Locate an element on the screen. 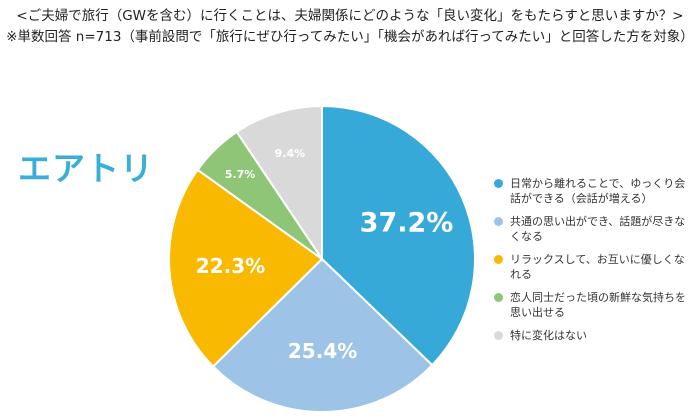 The width and height of the screenshot is (700, 418). legend-item-2: 共通の思い出ができ、話題が尽きなくなる is located at coordinates (594, 229).